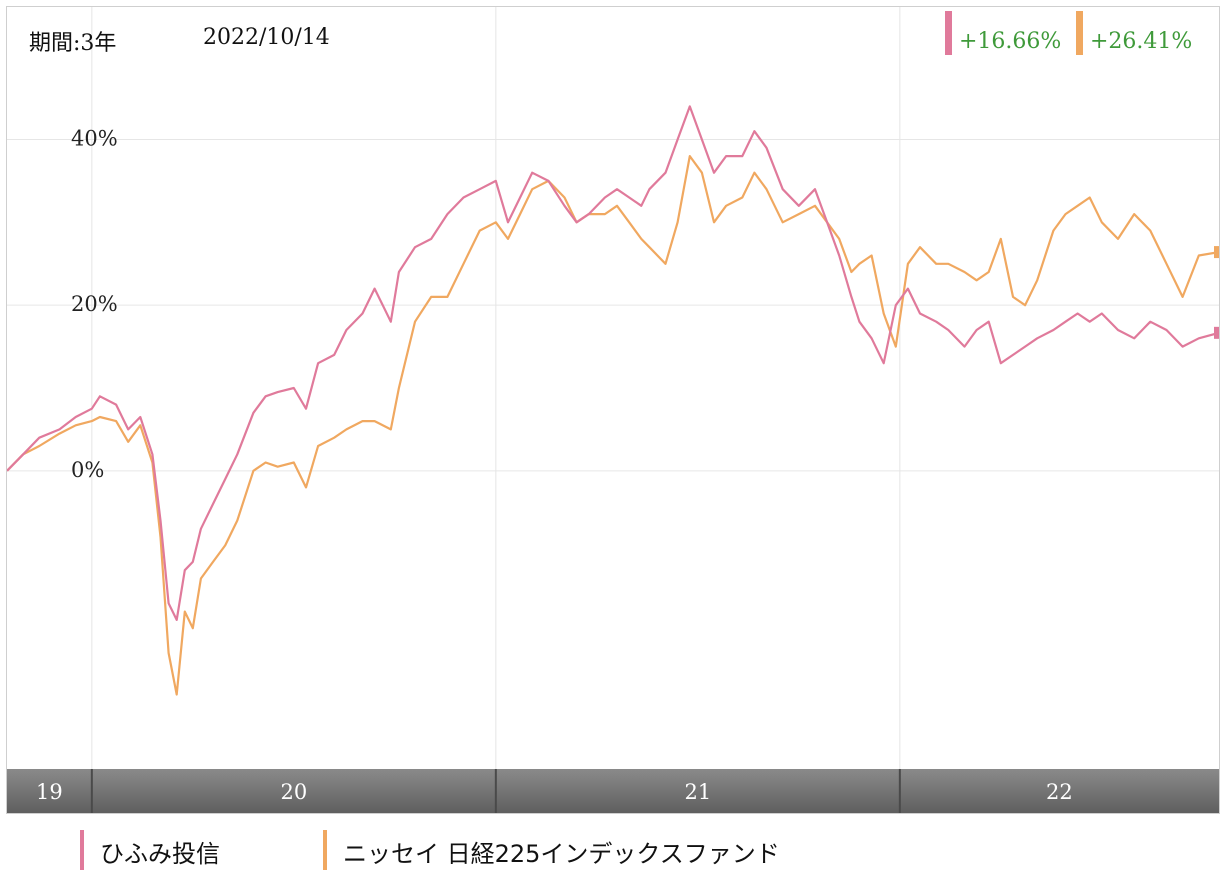 Image resolution: width=1226 pixels, height=882 pixels. Describe the element at coordinates (948, 33) in the screenshot. I see `perf-swatch-hifumi` at that location.